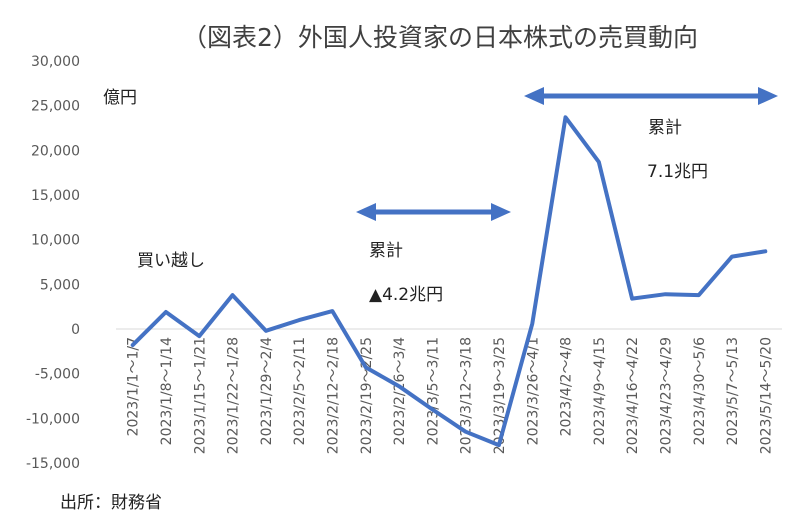 This screenshot has width=805, height=520. Describe the element at coordinates (600, 391) in the screenshot. I see `x-tick-label: 2023/4/9～4/15` at that location.